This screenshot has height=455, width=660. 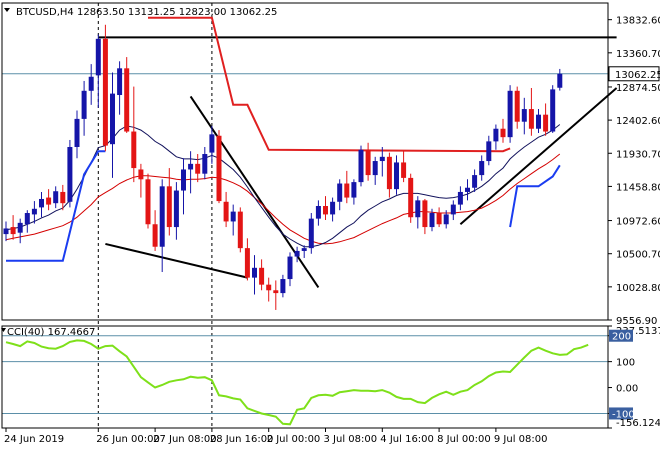 I want to click on cci-tick-label-3: 0.00, so click(x=627, y=389).